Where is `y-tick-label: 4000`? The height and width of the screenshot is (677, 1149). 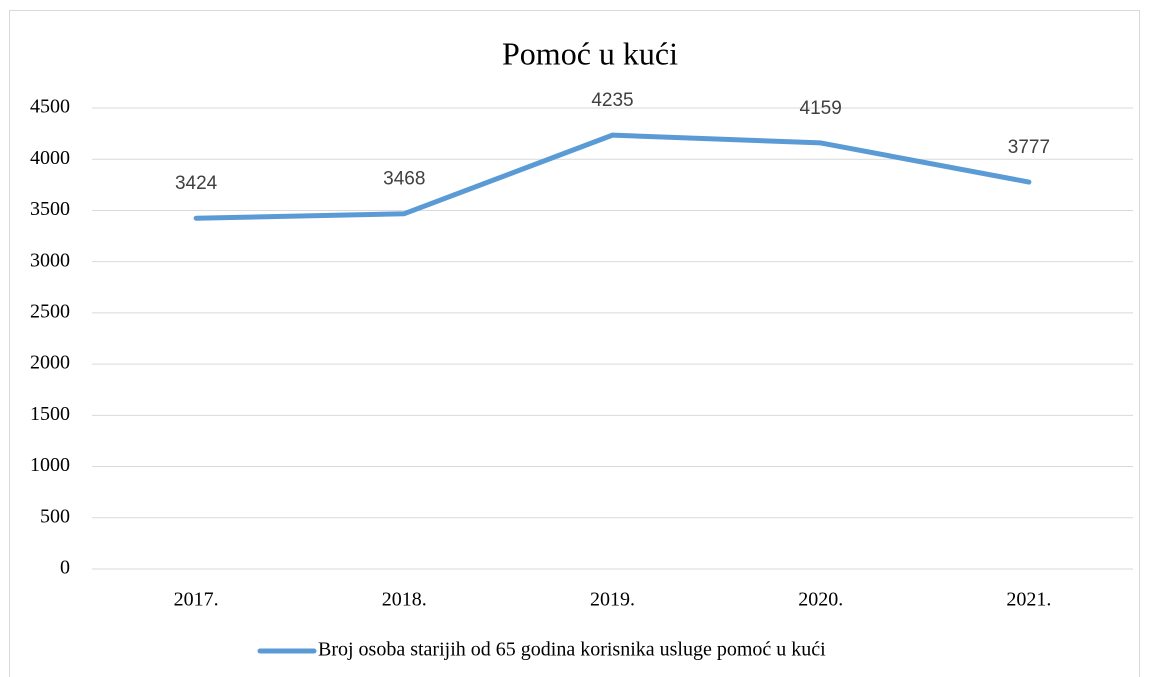
y-tick-label: 4000 is located at coordinates (50, 158).